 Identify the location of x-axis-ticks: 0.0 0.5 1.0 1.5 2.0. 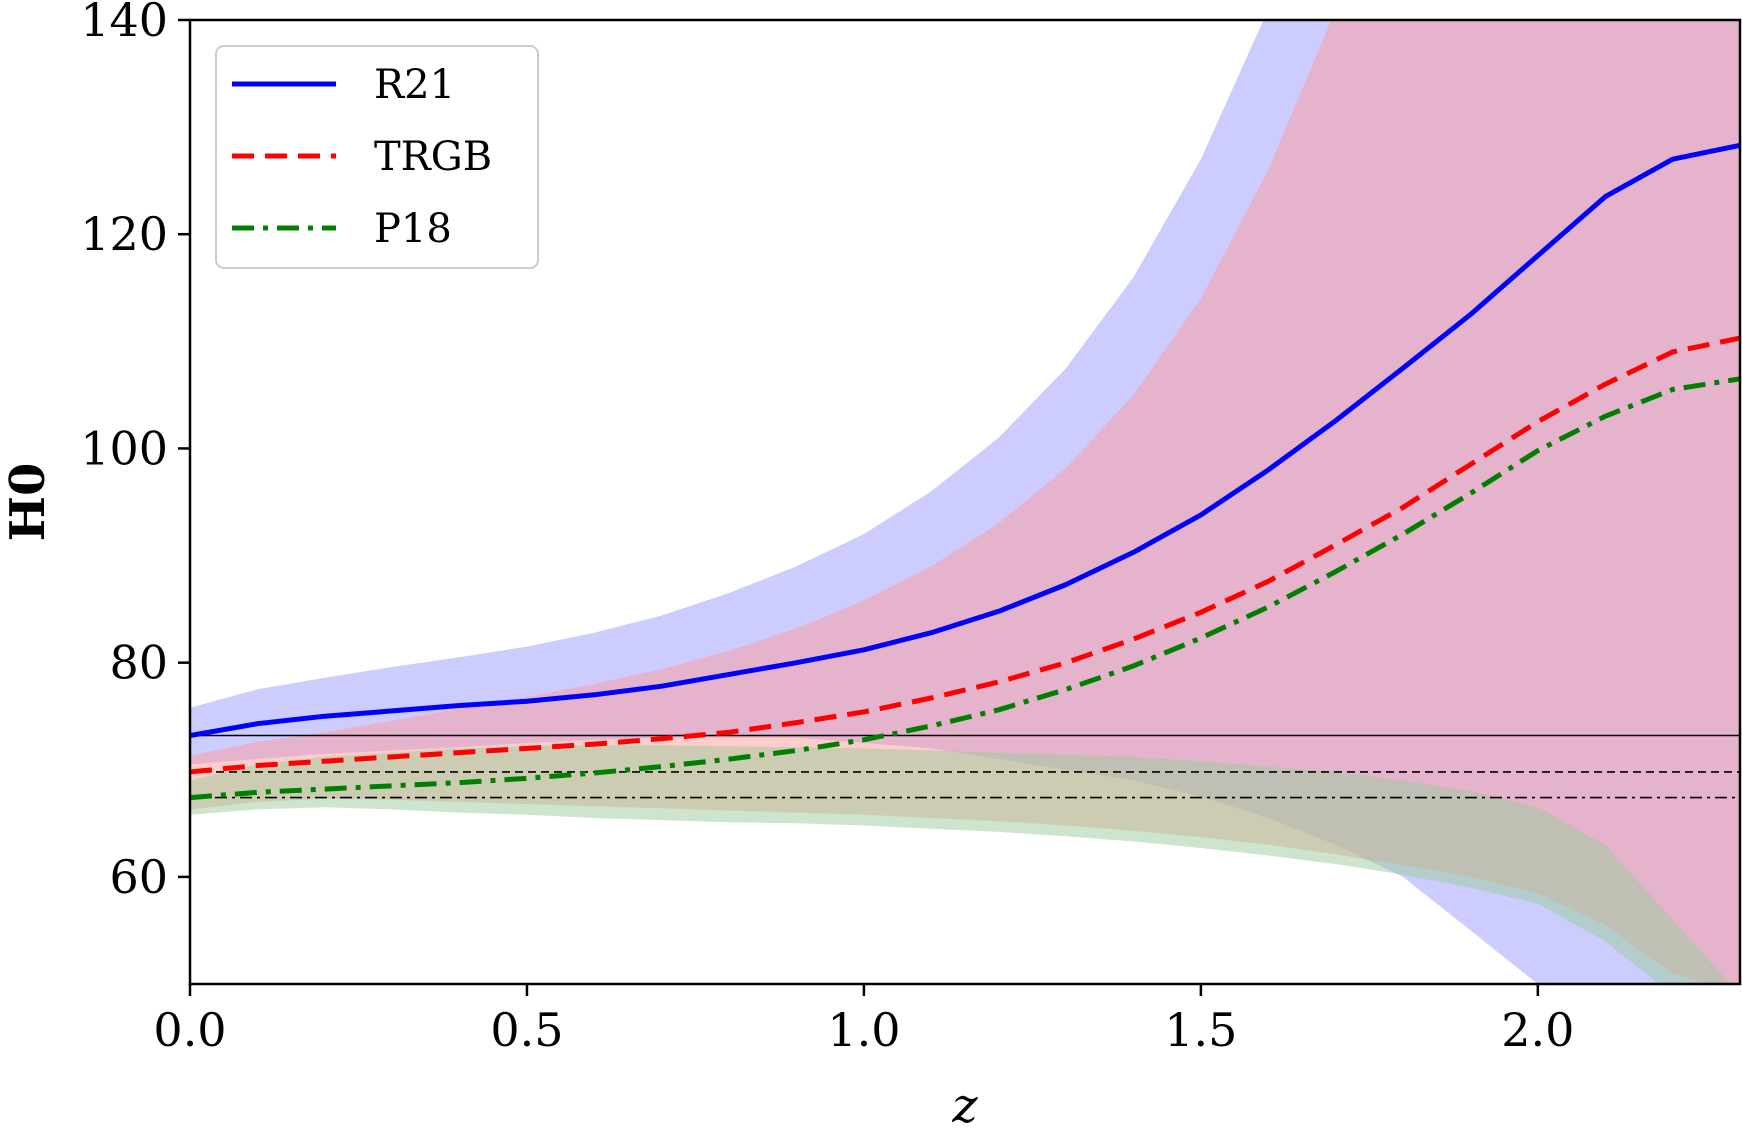
(863, 1020).